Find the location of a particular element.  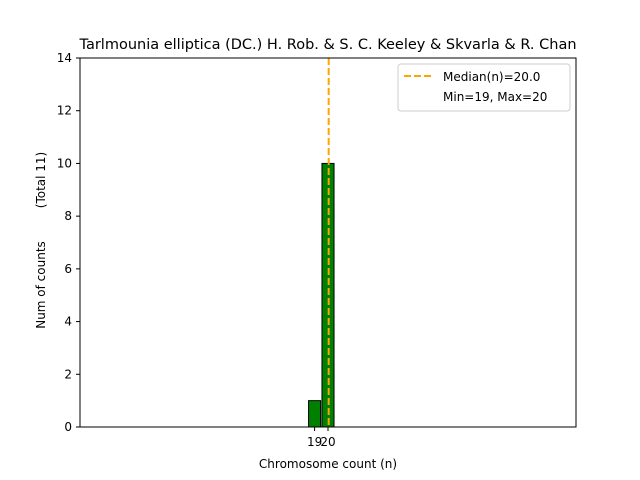

legend-range-label: Min=19, Max=20 is located at coordinates (495, 97).